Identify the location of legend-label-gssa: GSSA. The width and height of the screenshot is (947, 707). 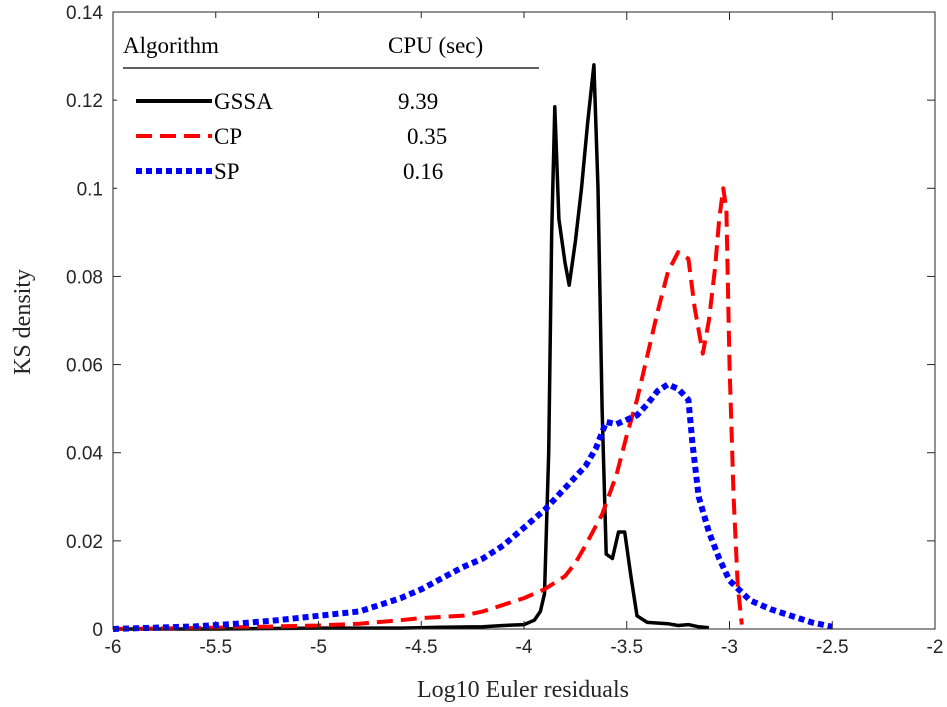
(243, 101).